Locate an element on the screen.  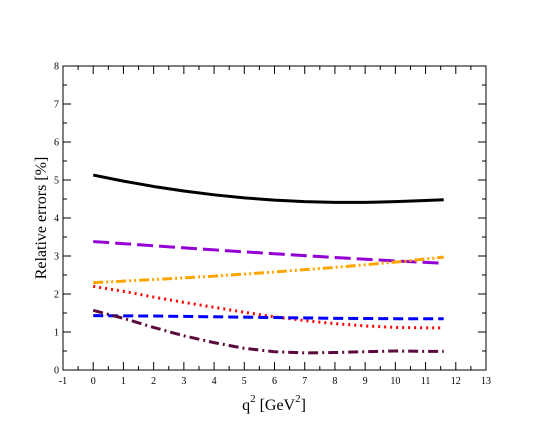
x-tick-label: 9 is located at coordinates (365, 381).